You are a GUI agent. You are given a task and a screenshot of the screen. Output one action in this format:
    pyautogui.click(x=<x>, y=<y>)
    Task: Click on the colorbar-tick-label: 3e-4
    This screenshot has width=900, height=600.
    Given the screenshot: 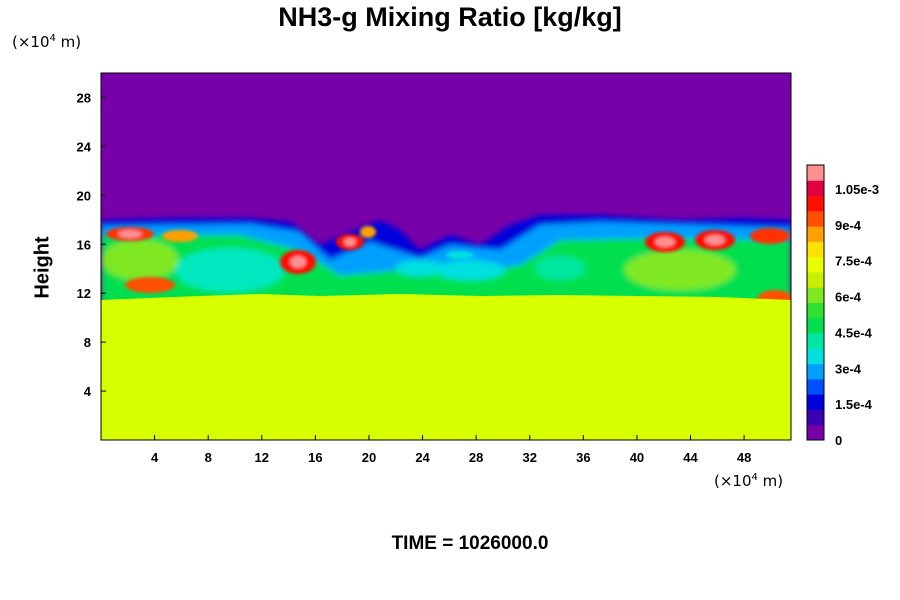 What is the action you would take?
    pyautogui.click(x=848, y=368)
    